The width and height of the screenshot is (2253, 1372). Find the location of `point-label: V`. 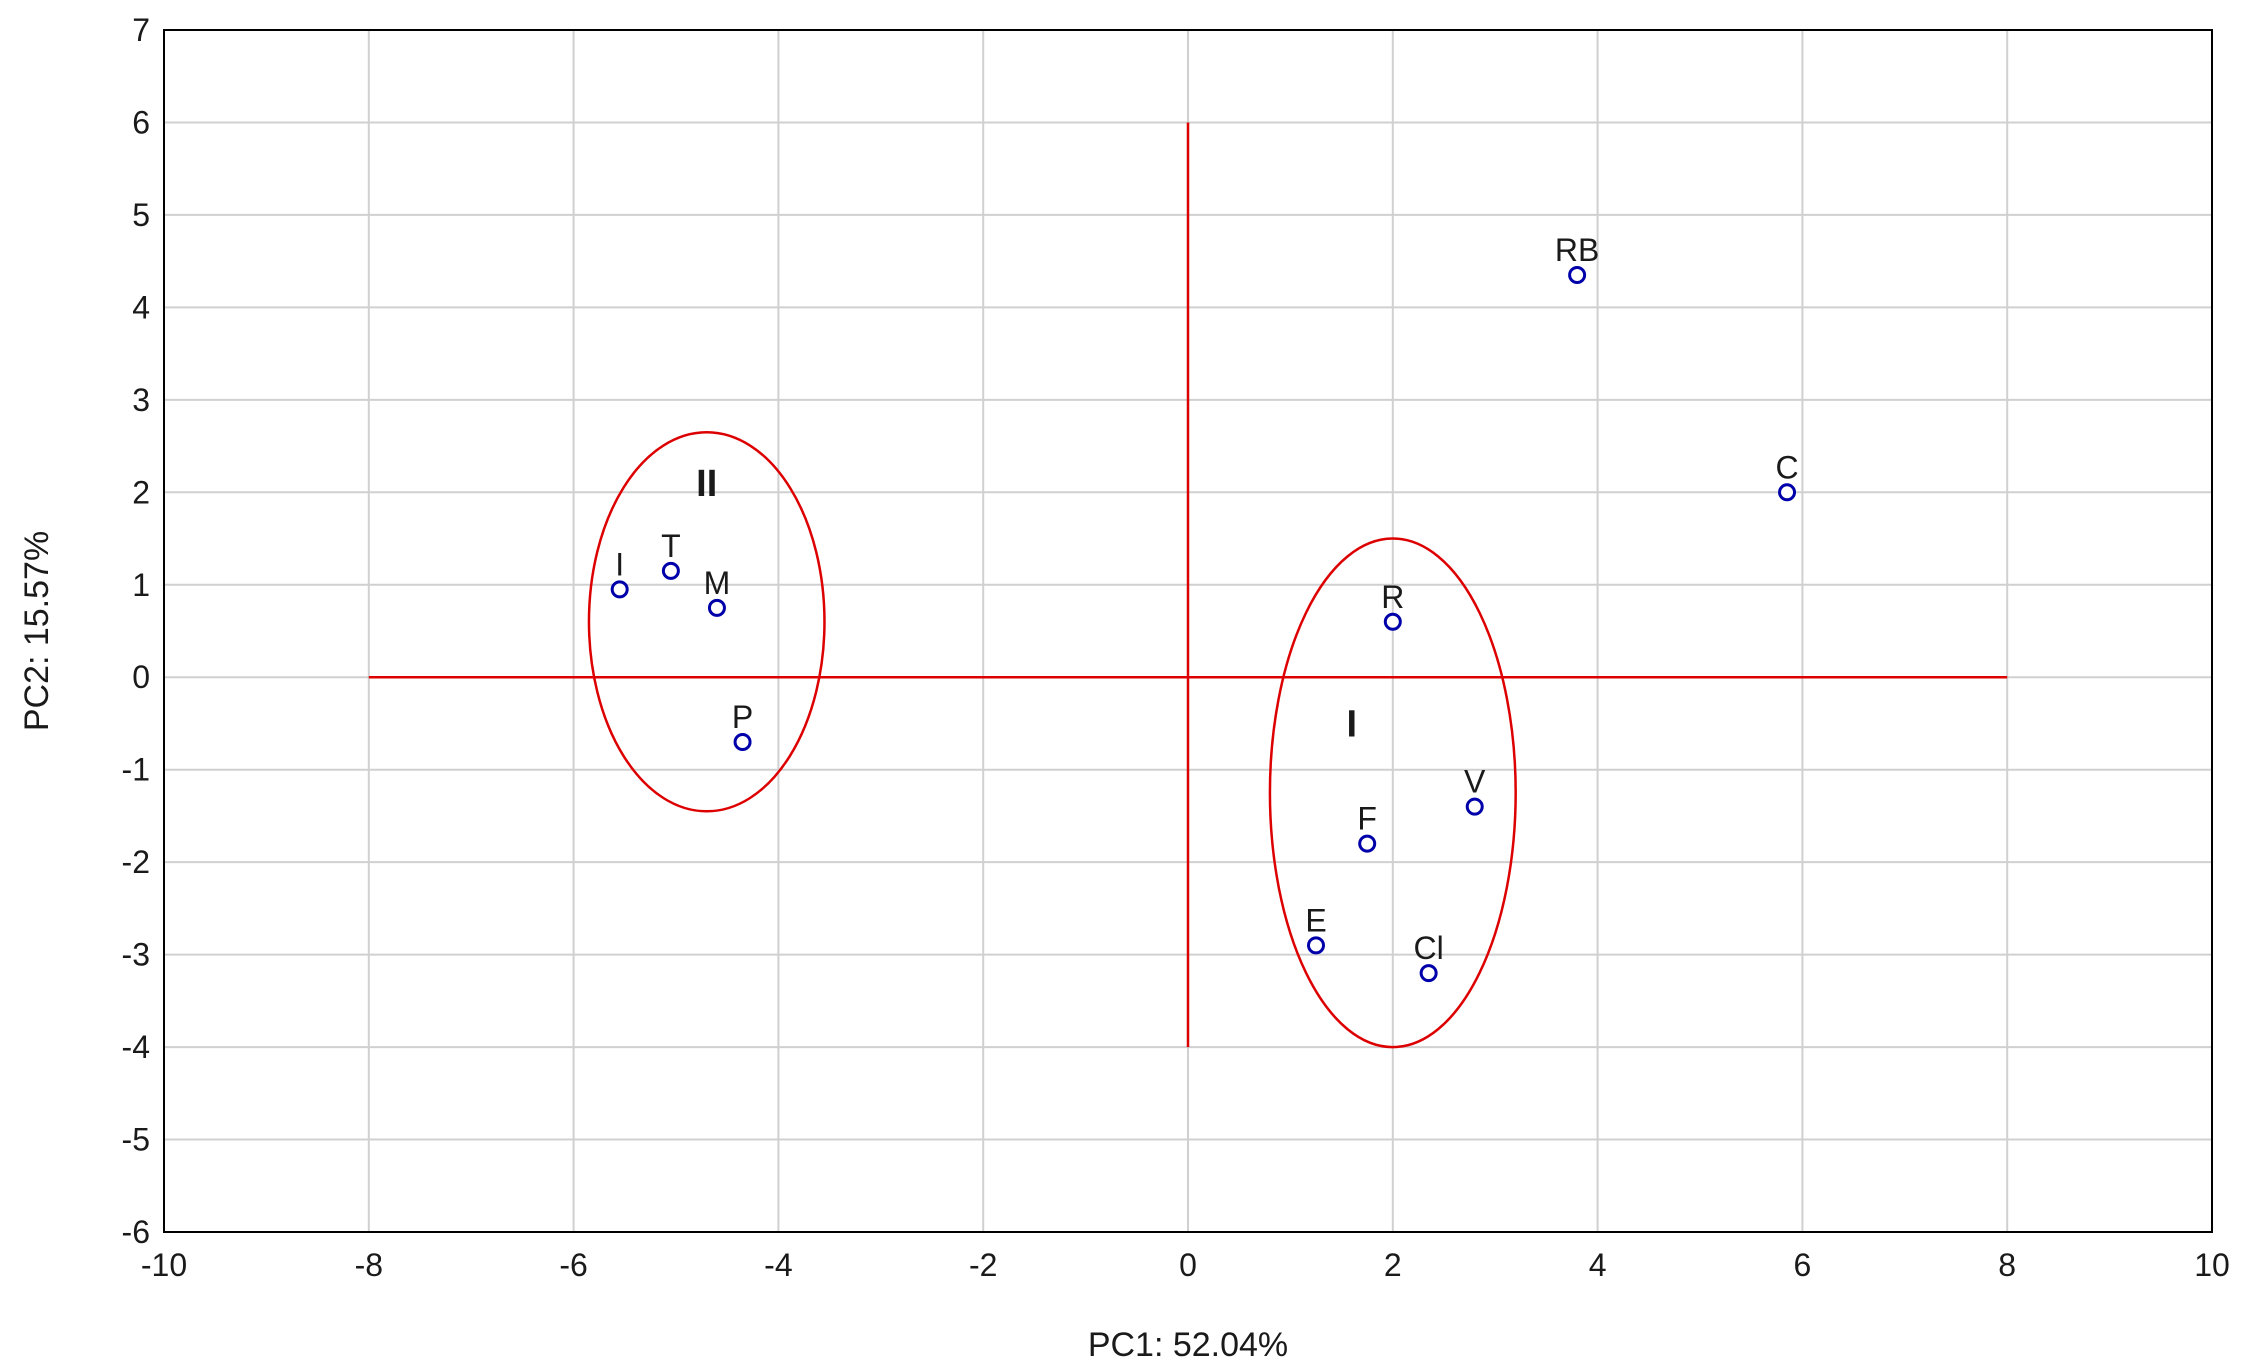

point-label: V is located at coordinates (1475, 782).